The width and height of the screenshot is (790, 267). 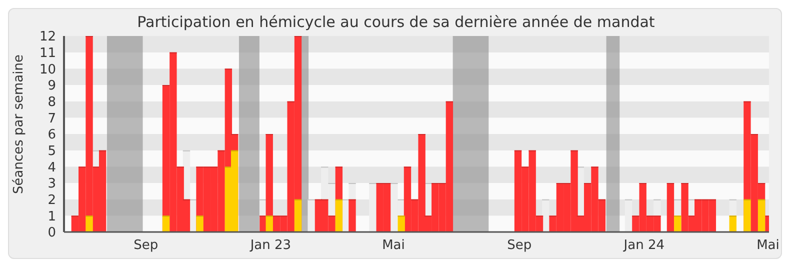 I want to click on x-tick-label: Jan 23, so click(x=270, y=246).